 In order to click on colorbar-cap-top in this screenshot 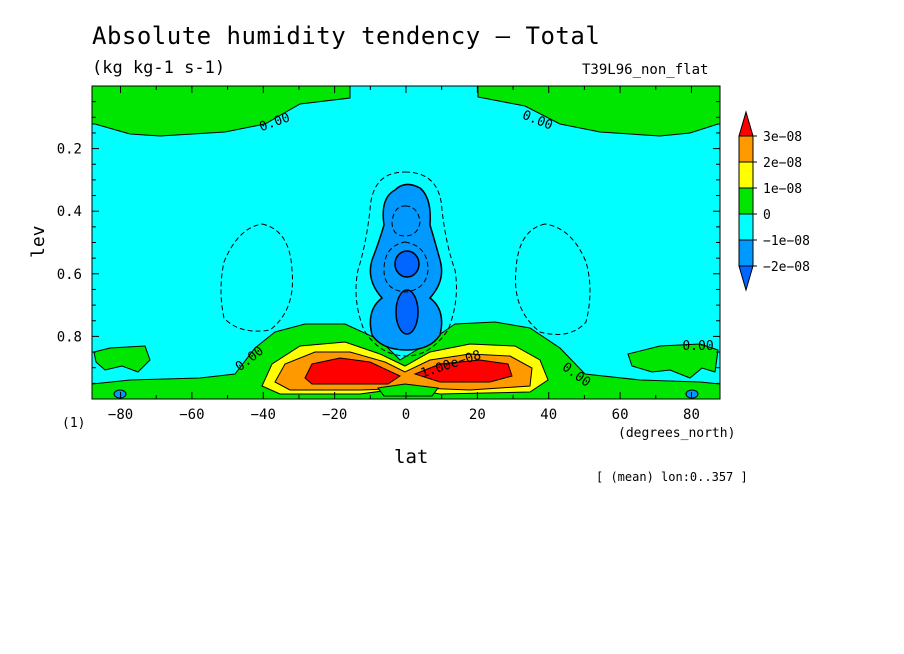, I will do `click(746, 123)`.